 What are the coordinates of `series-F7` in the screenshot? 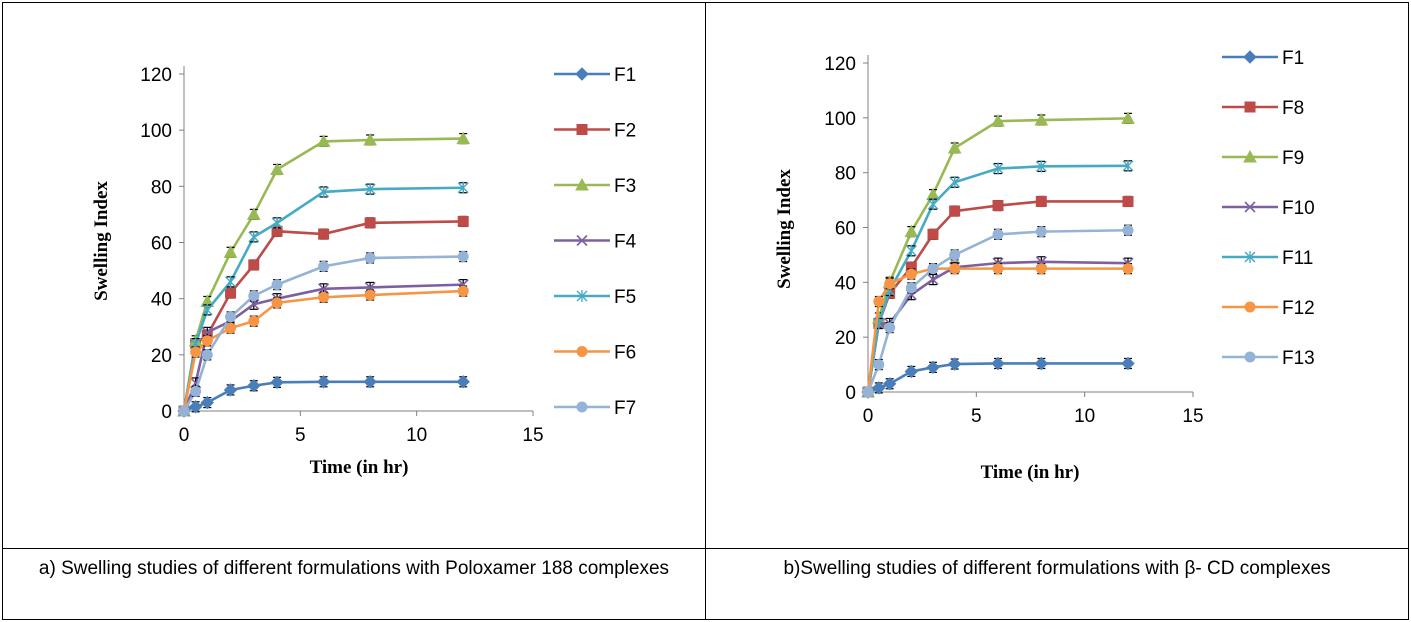 It's located at (323, 333).